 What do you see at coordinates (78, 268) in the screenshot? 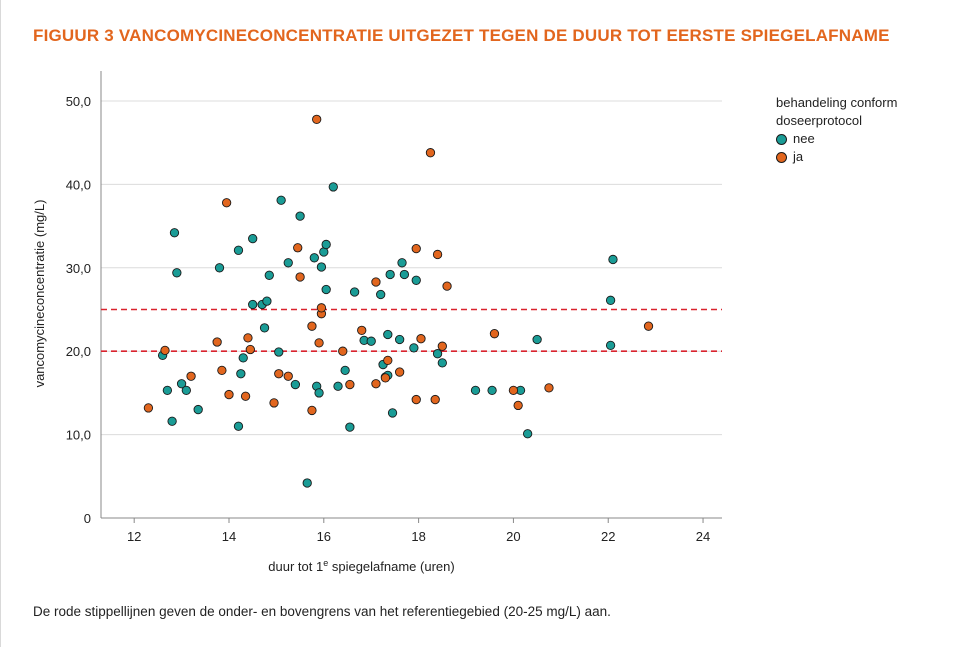
I see `y-tick-label: 30,0` at bounding box center [78, 268].